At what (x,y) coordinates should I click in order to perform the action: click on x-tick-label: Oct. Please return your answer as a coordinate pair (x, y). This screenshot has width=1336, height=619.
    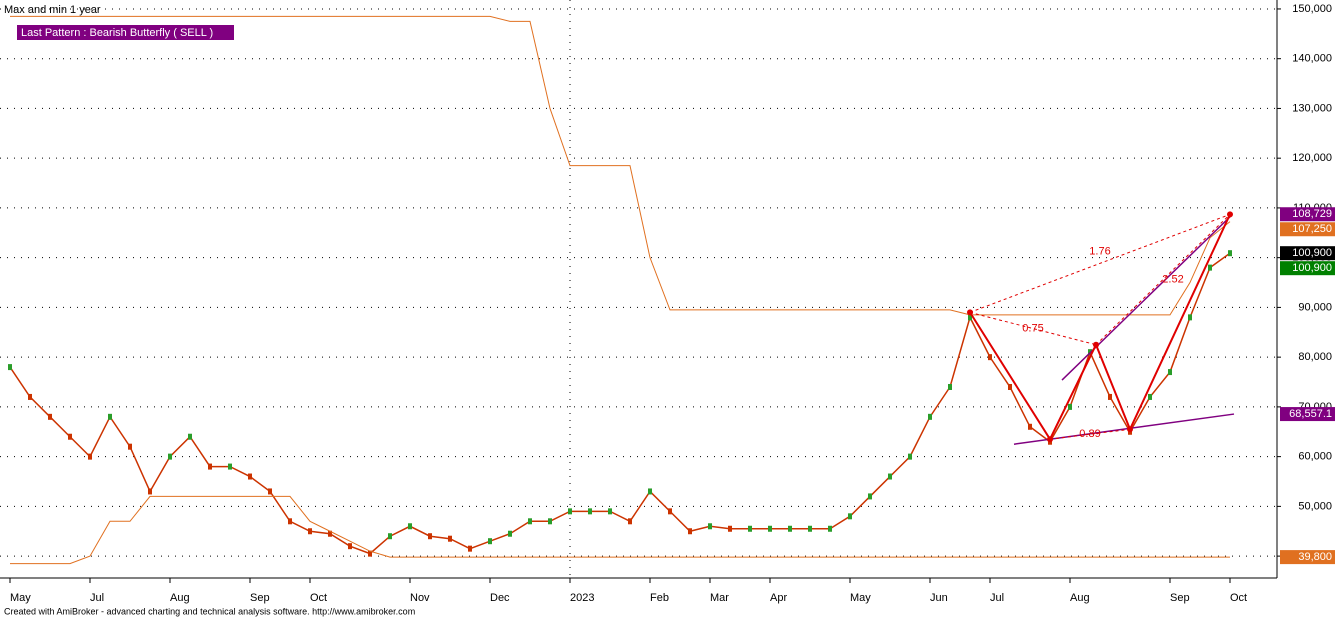
    Looking at the image, I should click on (318, 598).